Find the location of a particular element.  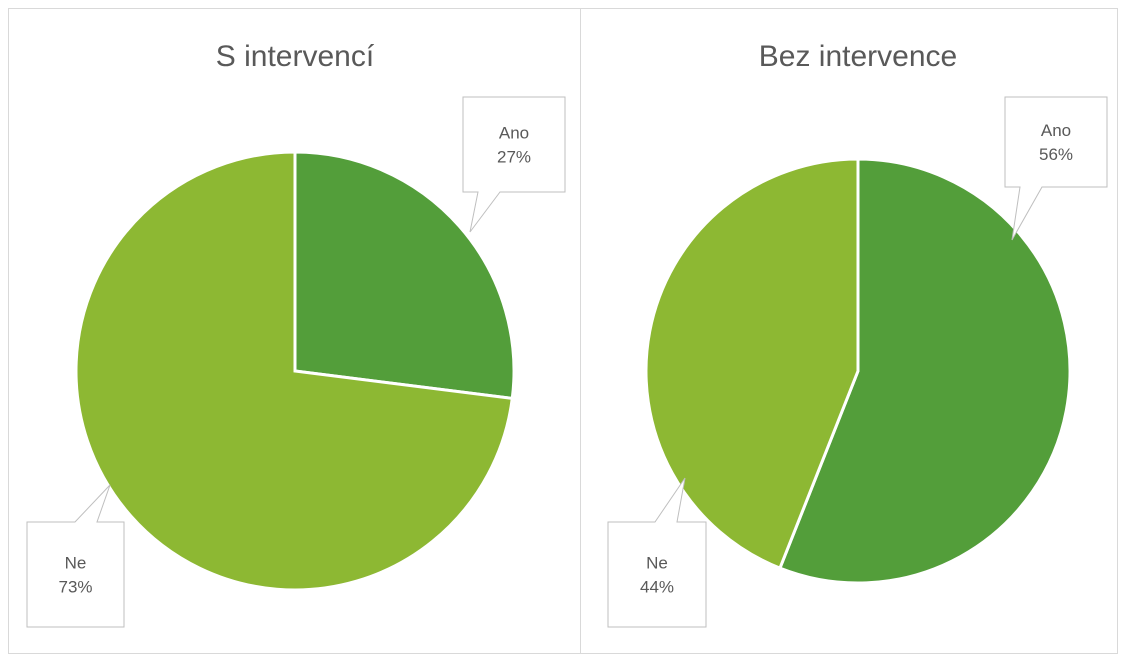

chart-title: Bez intervence is located at coordinates (858, 56).